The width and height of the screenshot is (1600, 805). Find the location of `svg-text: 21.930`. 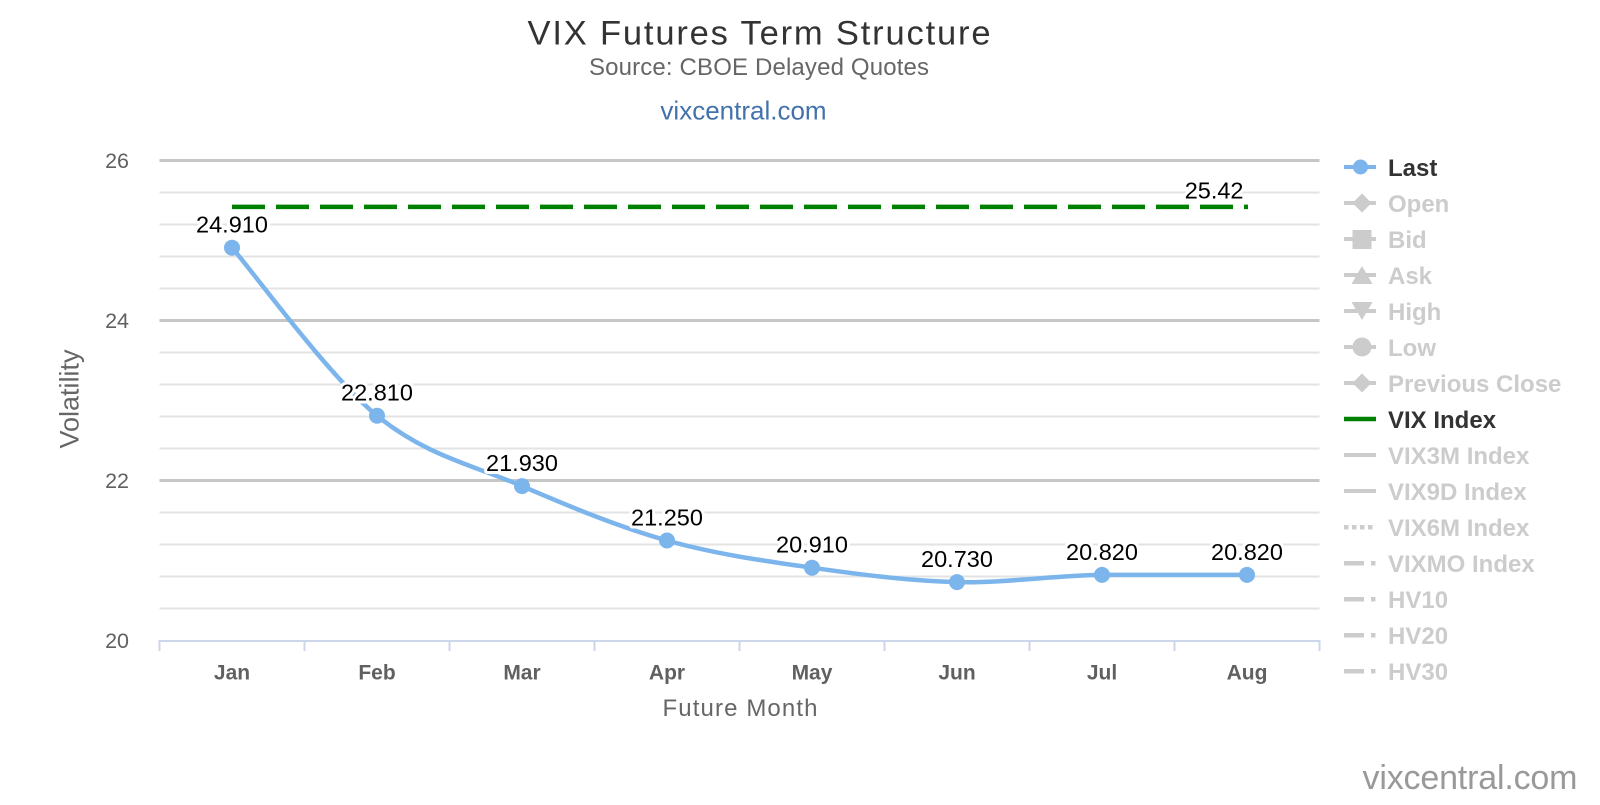

svg-text: 21.930 is located at coordinates (522, 463).